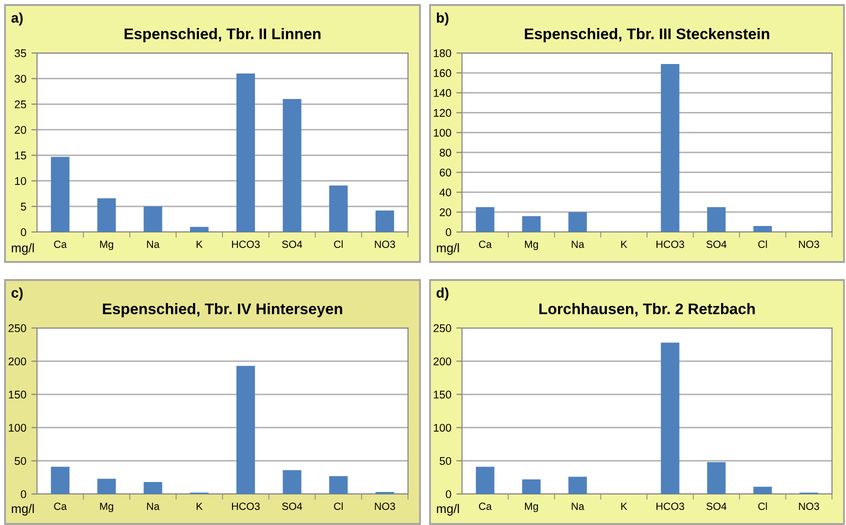 Image resolution: width=846 pixels, height=525 pixels. What do you see at coordinates (445, 192) in the screenshot?
I see `y-tick-label: 40` at bounding box center [445, 192].